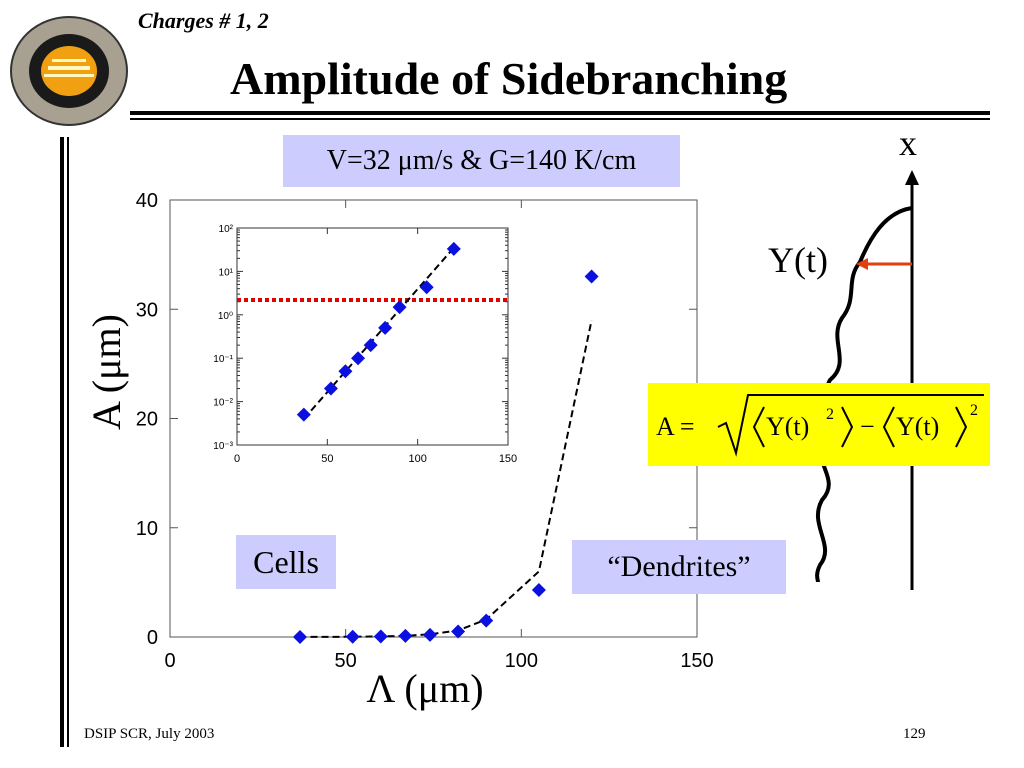 This screenshot has width=1024, height=768. What do you see at coordinates (68, 442) in the screenshot?
I see `left-rule-thin` at bounding box center [68, 442].